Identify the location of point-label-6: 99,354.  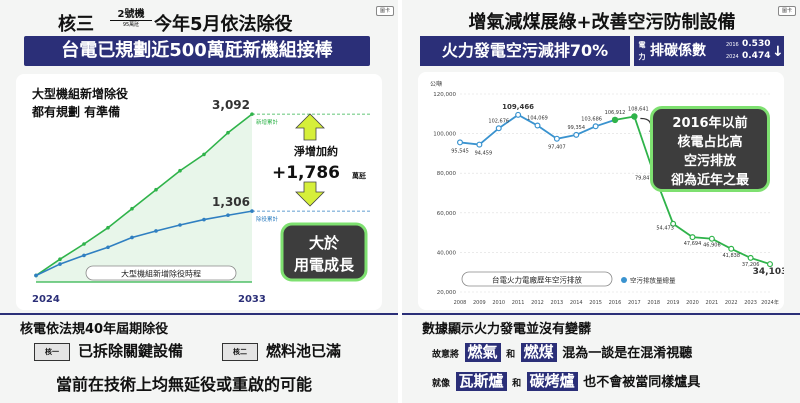
(577, 128).